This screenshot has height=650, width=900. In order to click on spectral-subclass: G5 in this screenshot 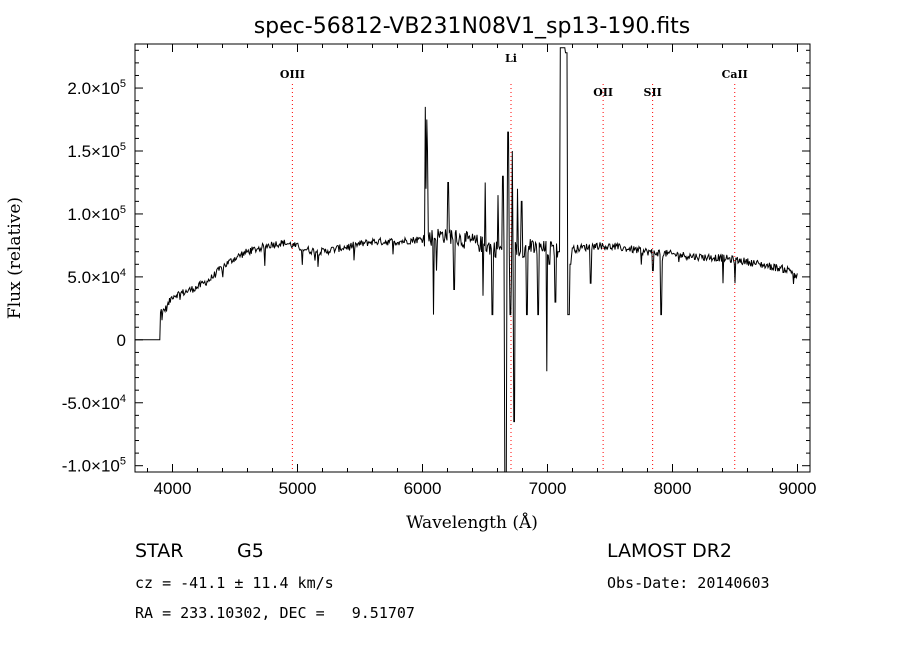, I will do `click(250, 551)`.